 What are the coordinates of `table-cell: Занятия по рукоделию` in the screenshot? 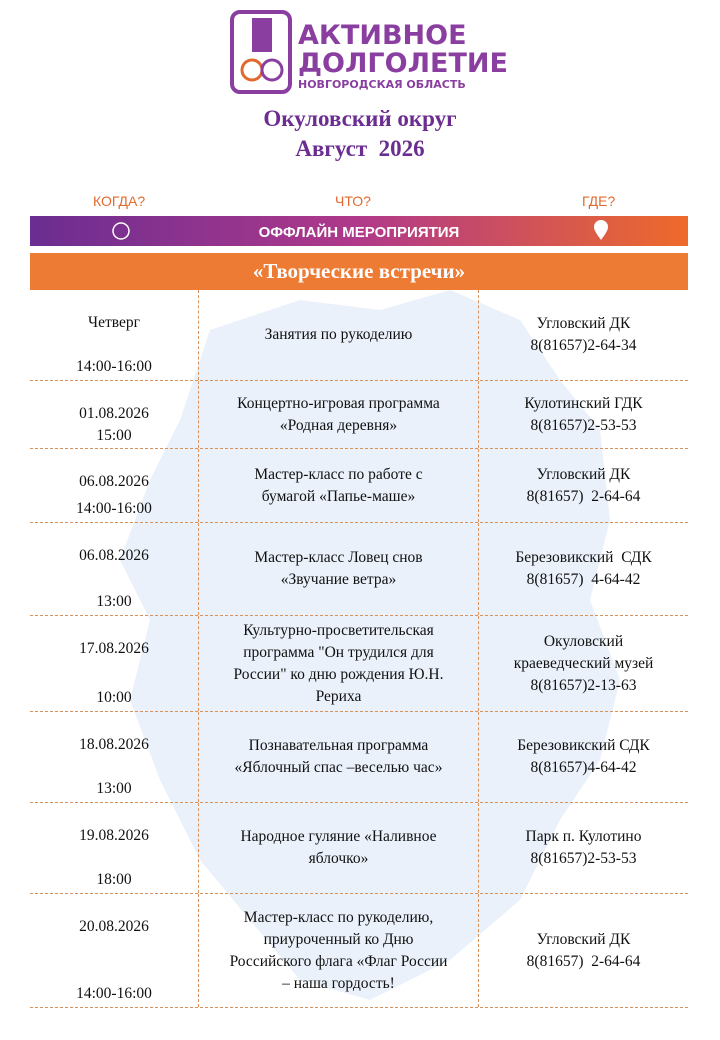 It's located at (338, 335).